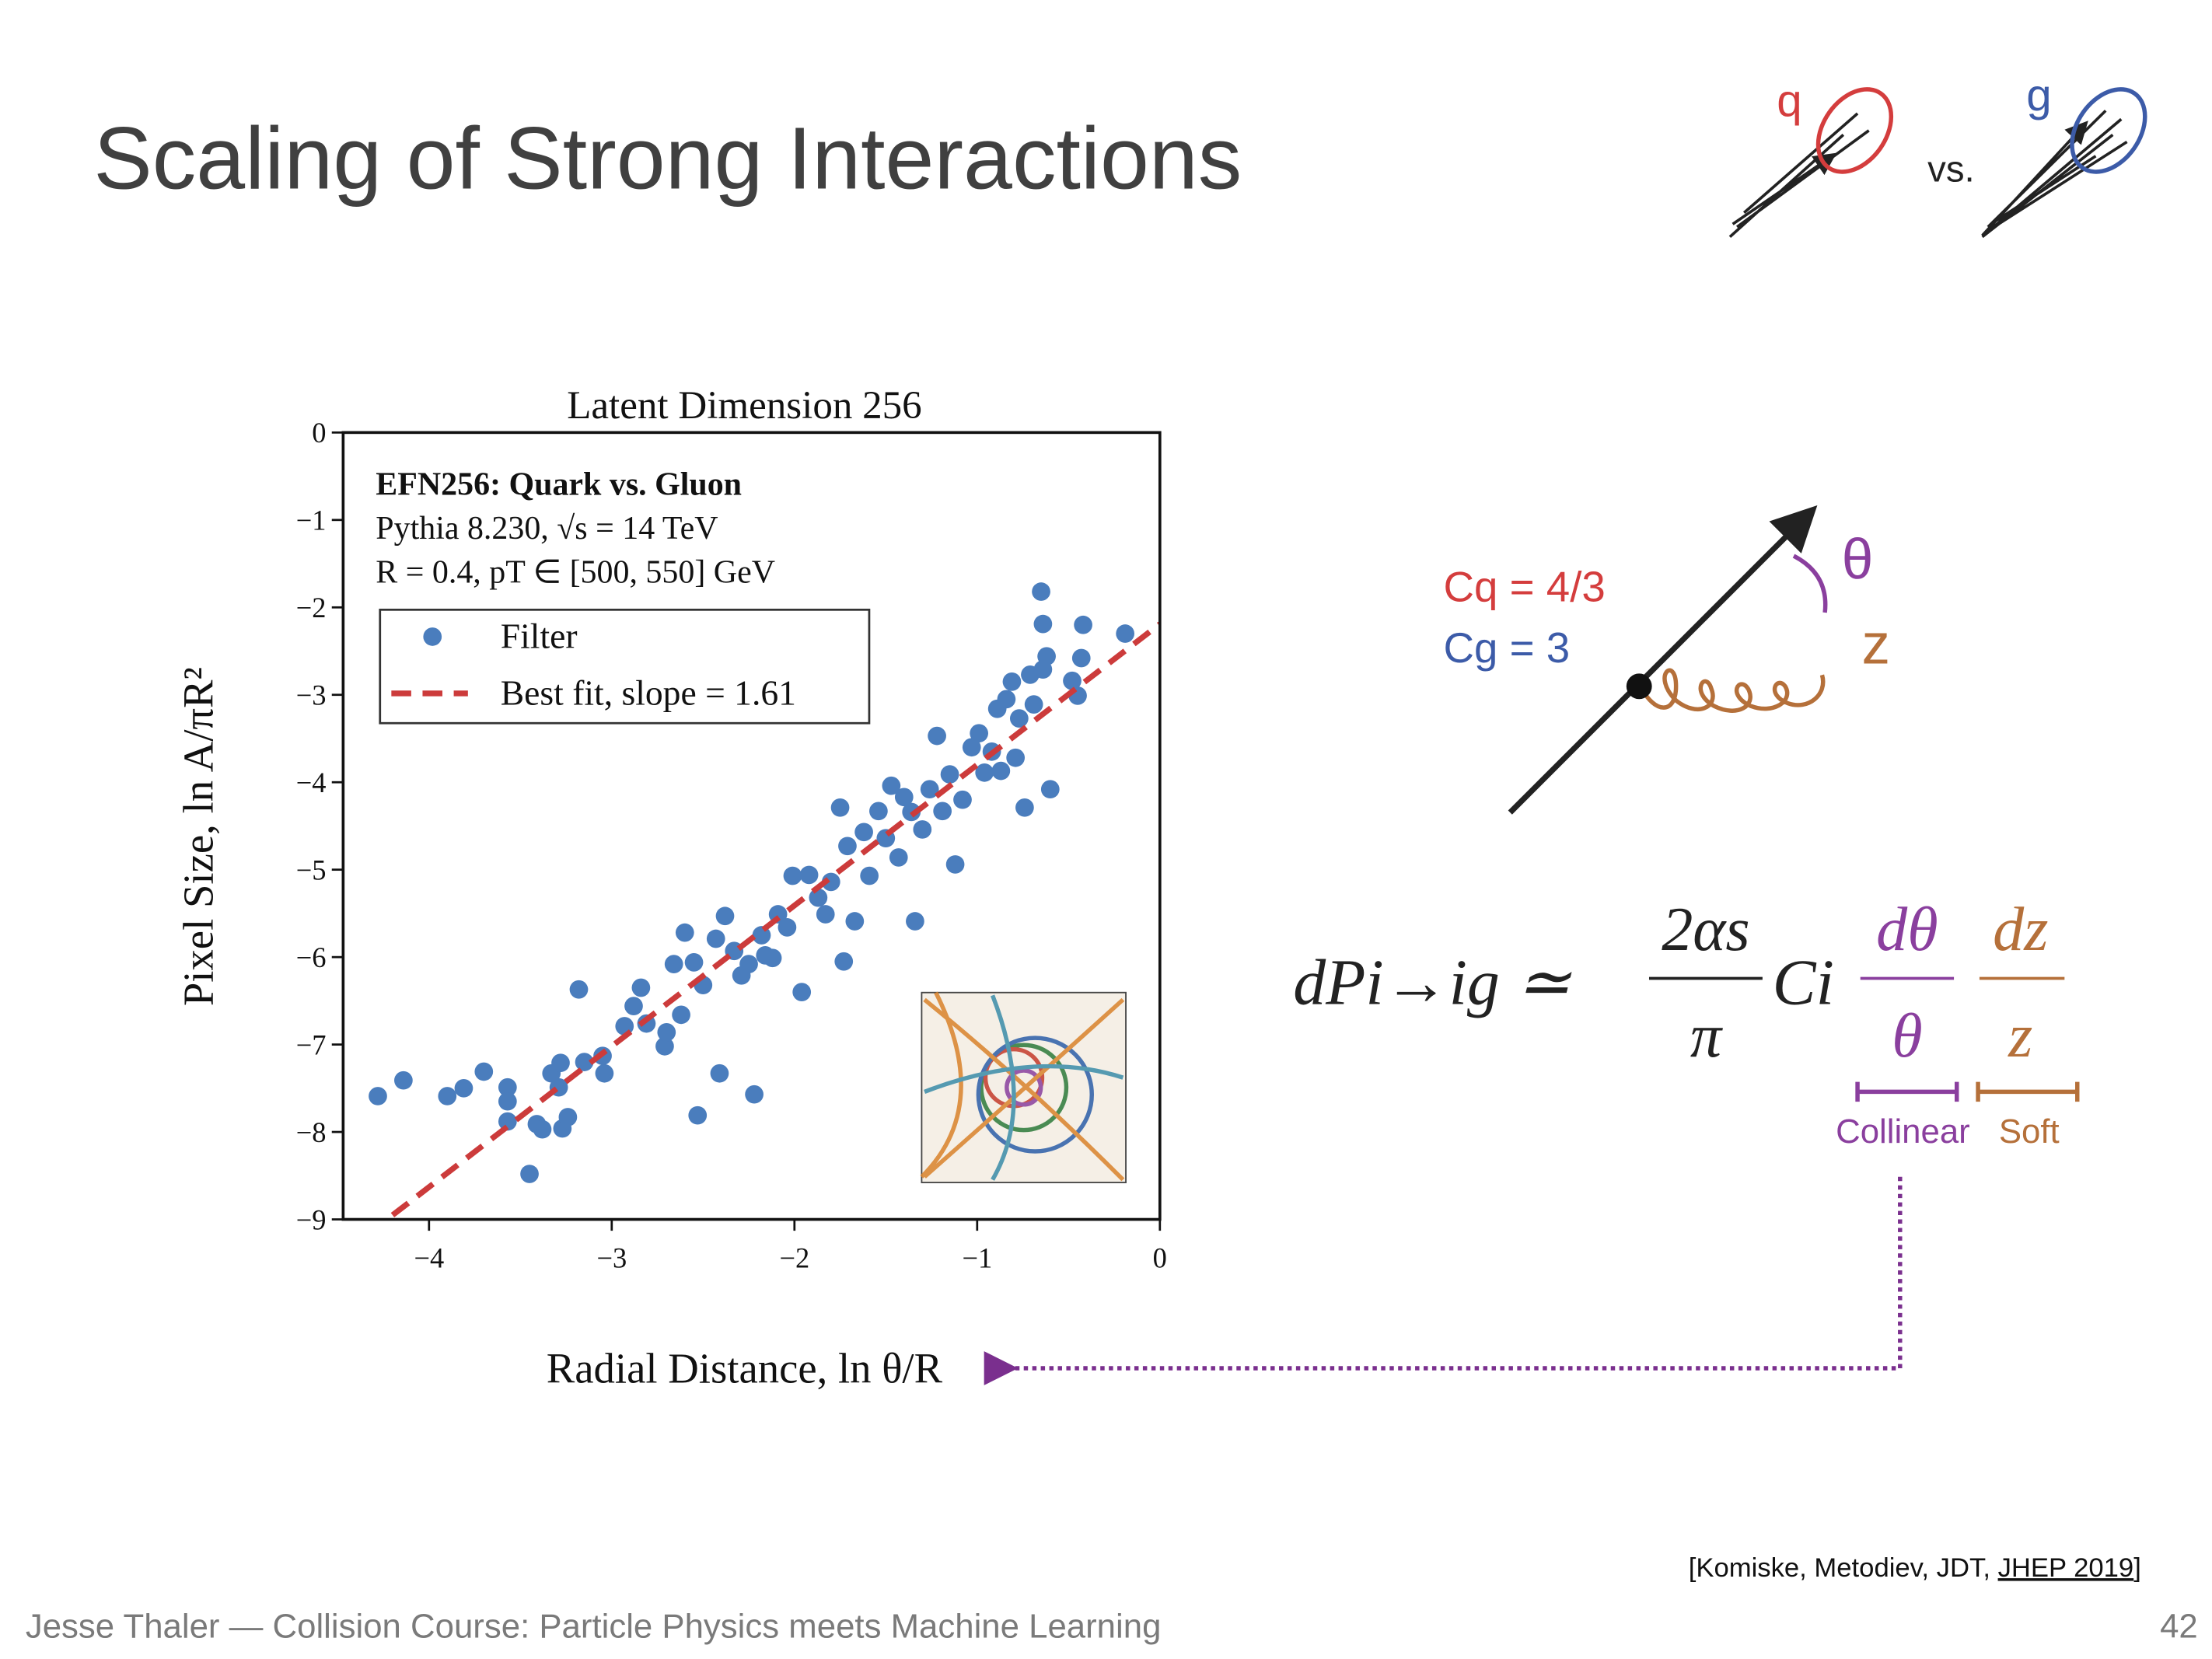 Image resolution: width=2212 pixels, height=1659 pixels. I want to click on annotation: EFN256: Quark vs. Gluon, so click(559, 485).